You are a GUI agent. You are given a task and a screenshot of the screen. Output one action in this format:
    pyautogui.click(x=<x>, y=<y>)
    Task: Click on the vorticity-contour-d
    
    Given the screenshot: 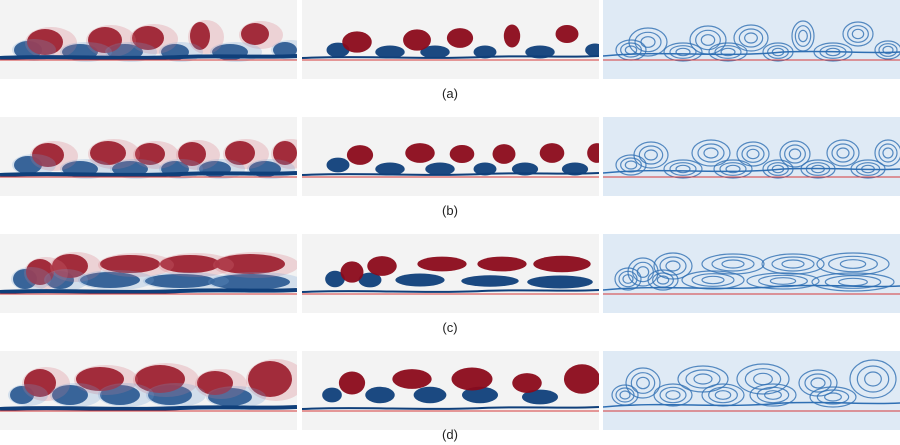 What is the action you would take?
    pyautogui.click(x=751, y=390)
    